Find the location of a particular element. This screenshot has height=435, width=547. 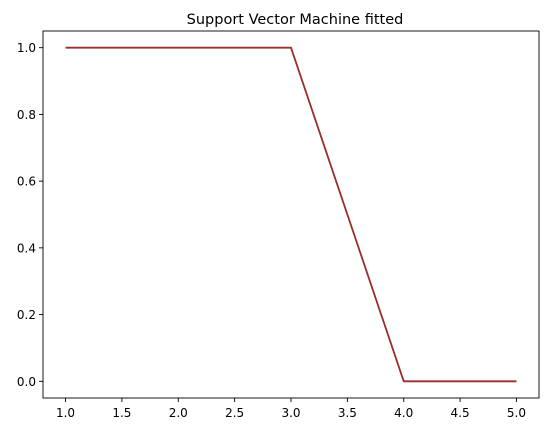

x-tick-label: 3.0 is located at coordinates (290, 413).